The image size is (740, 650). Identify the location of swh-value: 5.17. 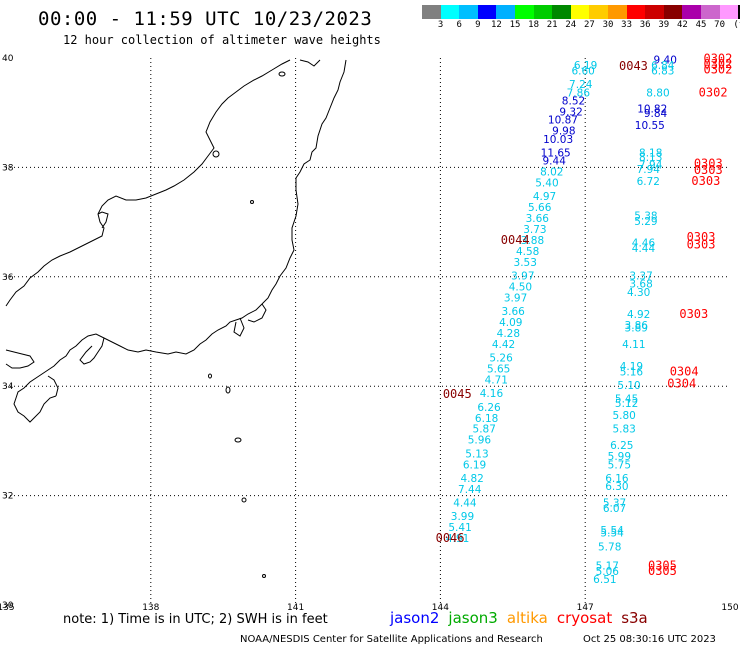
(607, 566).